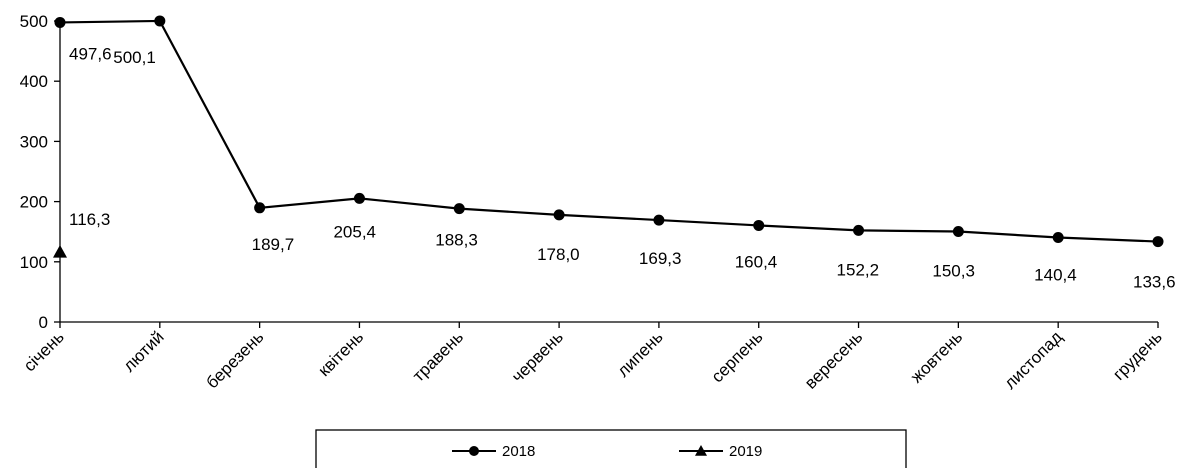 The width and height of the screenshot is (1189, 468). What do you see at coordinates (660, 258) in the screenshot?
I see `data-label-2018: 169,3` at bounding box center [660, 258].